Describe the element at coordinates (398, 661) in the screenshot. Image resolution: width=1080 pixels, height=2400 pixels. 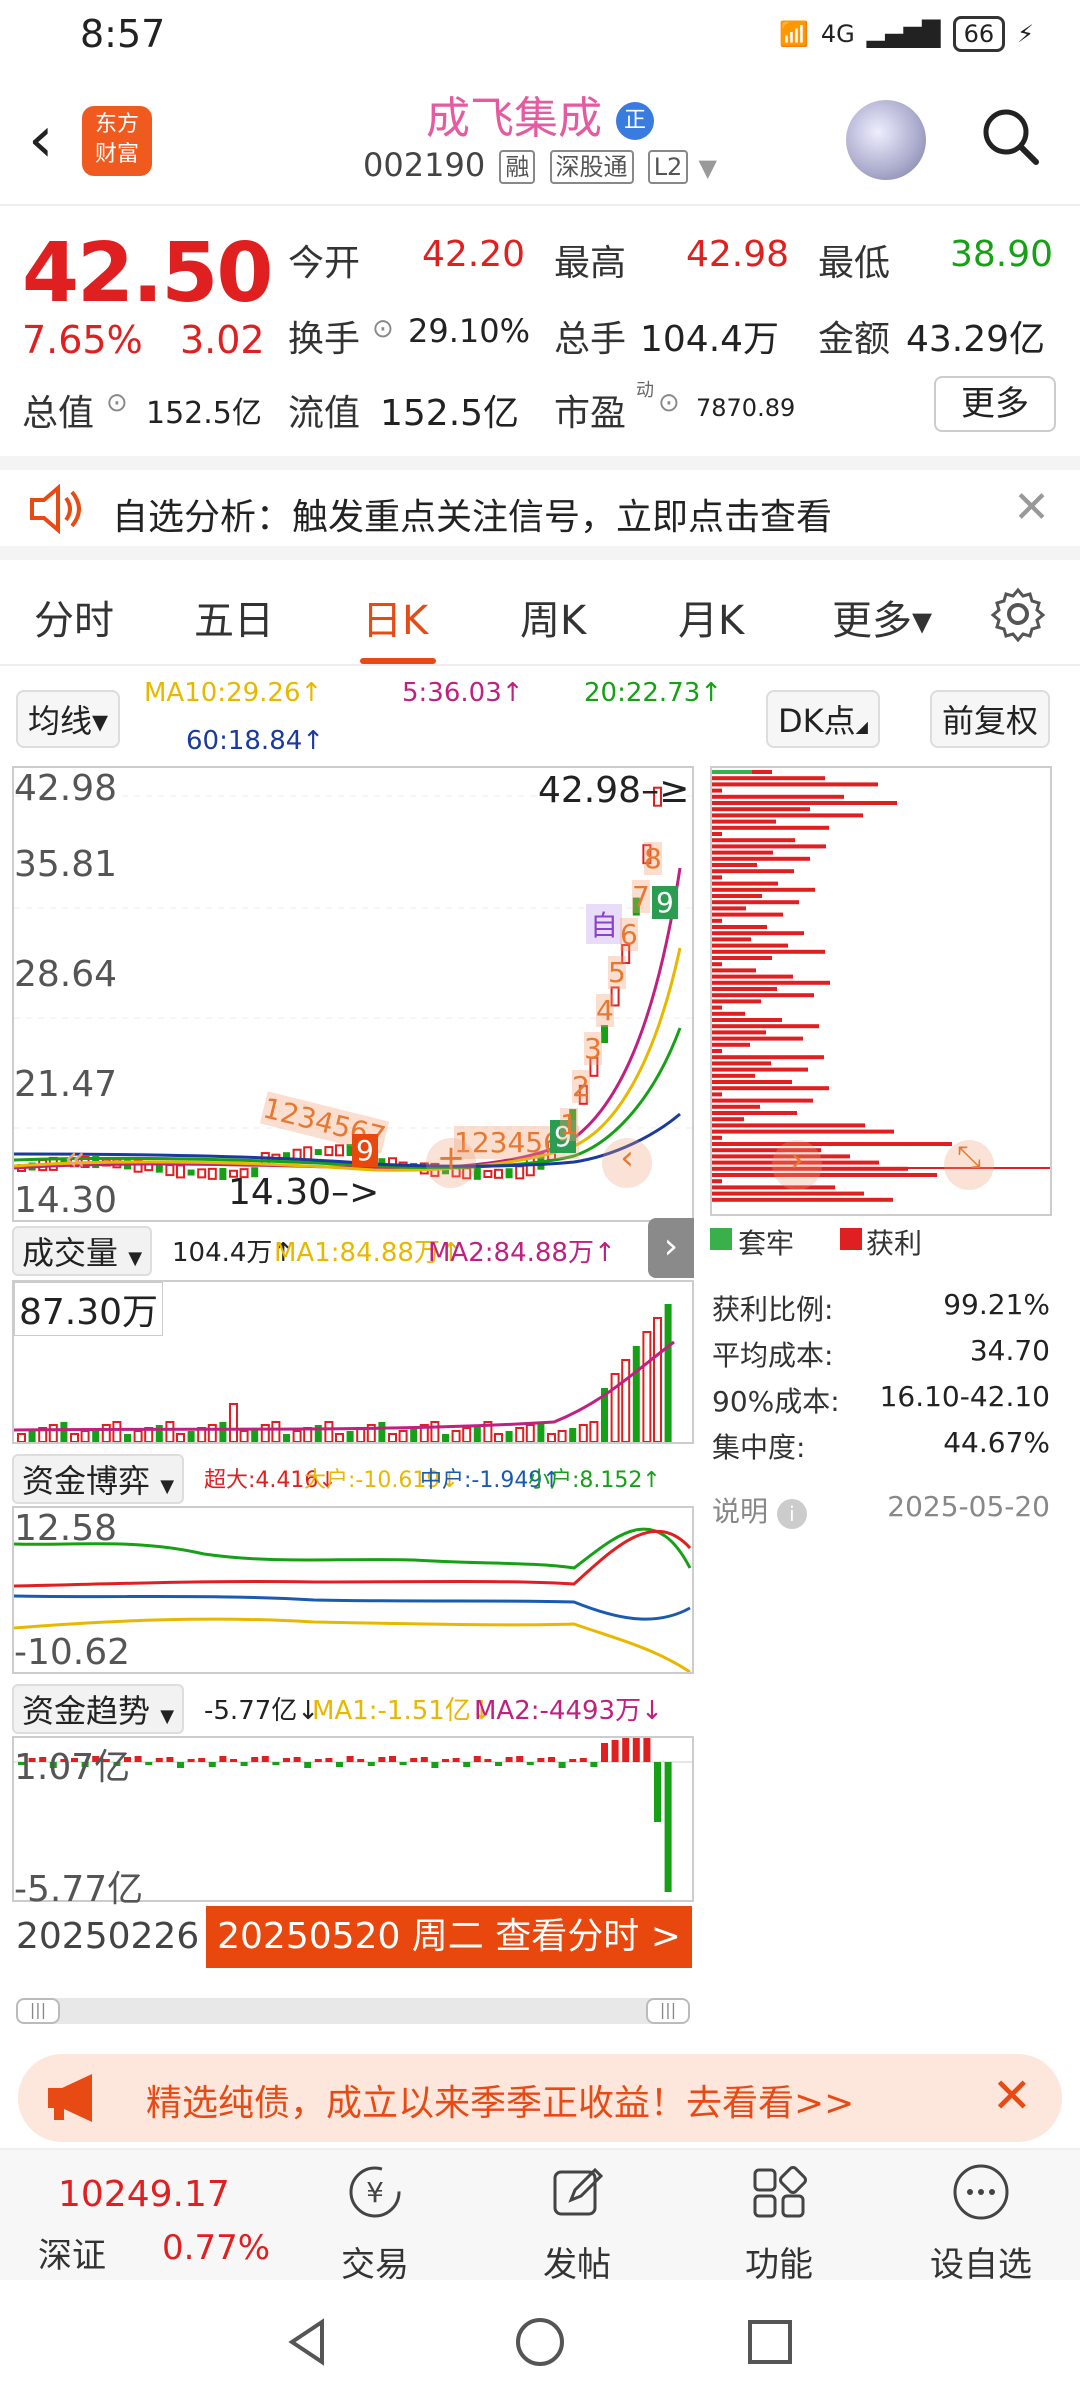
I see `active-tab-indicator` at that location.